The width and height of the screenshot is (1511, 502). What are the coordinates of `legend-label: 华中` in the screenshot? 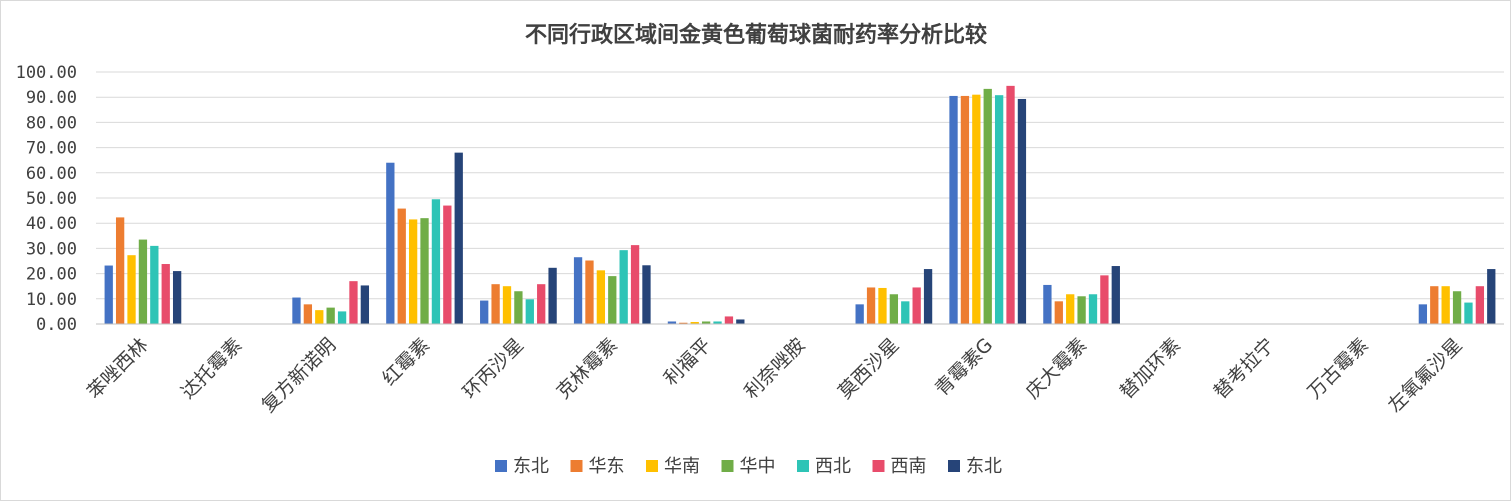 It's located at (758, 466).